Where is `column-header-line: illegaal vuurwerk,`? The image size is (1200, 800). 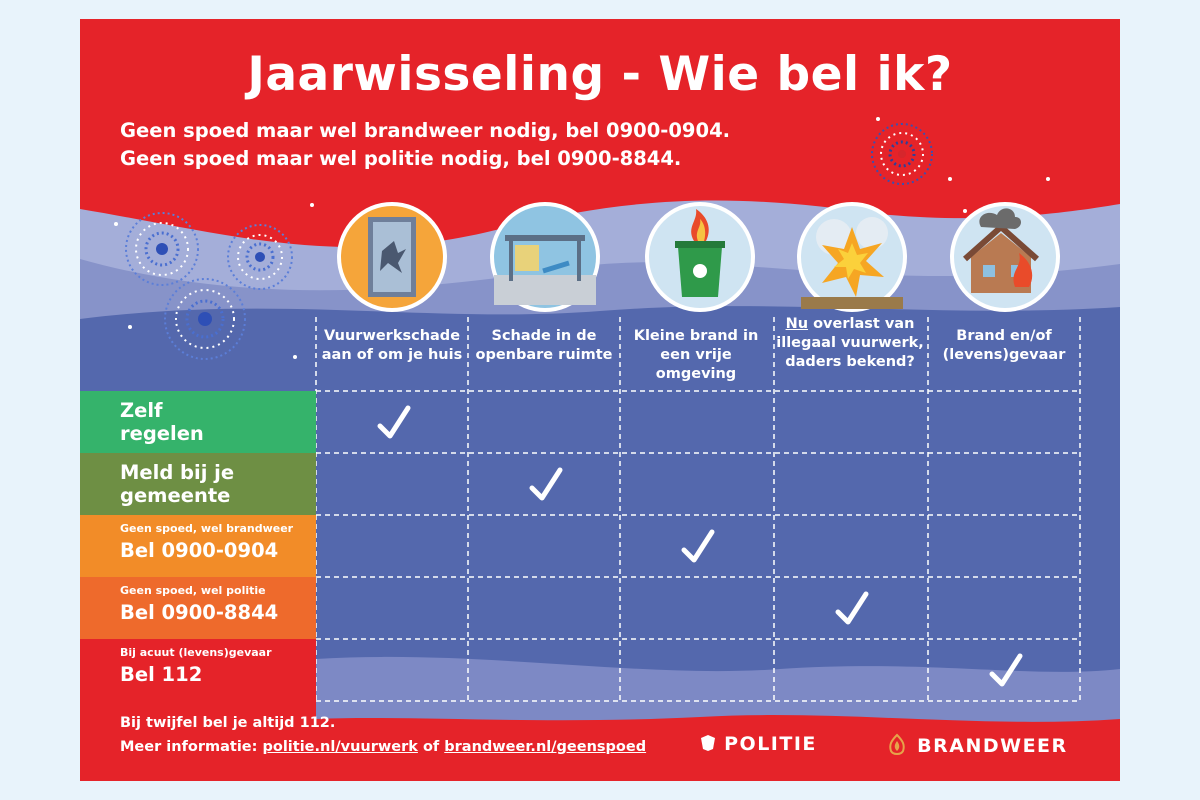 column-header-line: illegaal vuurwerk, is located at coordinates (850, 343).